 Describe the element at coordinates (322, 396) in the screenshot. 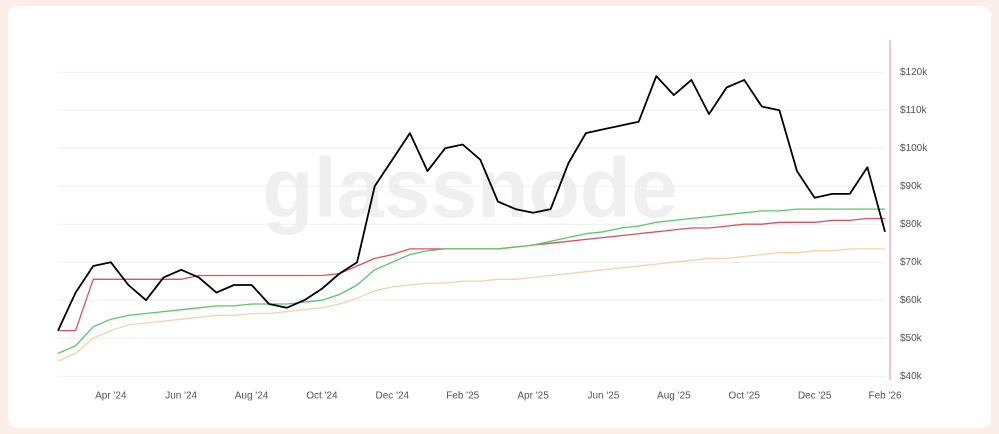

I see `x-tick-label: Oct '24` at that location.